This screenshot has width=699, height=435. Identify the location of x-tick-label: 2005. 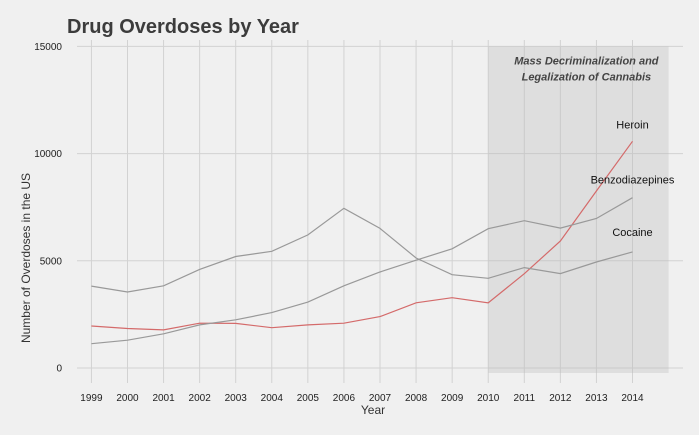
(308, 398).